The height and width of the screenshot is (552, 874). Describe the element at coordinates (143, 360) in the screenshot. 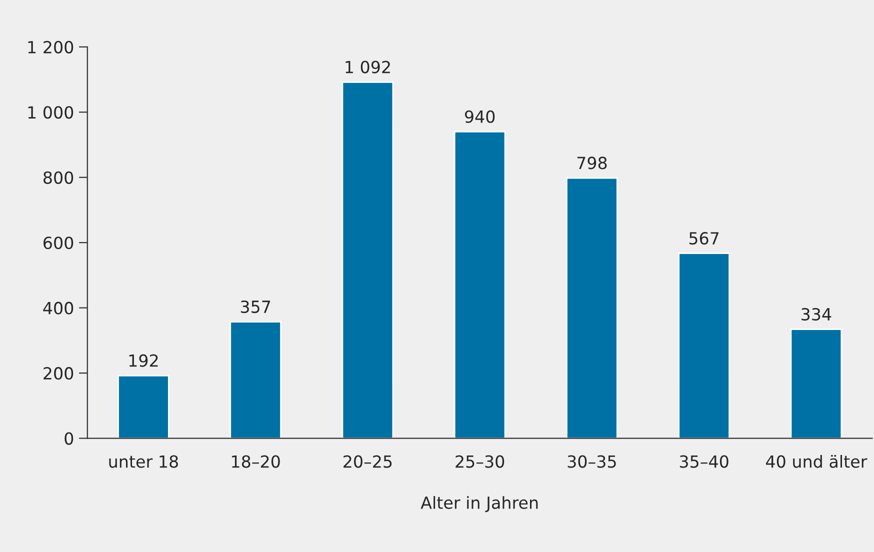

I see `data-label: 192` at that location.